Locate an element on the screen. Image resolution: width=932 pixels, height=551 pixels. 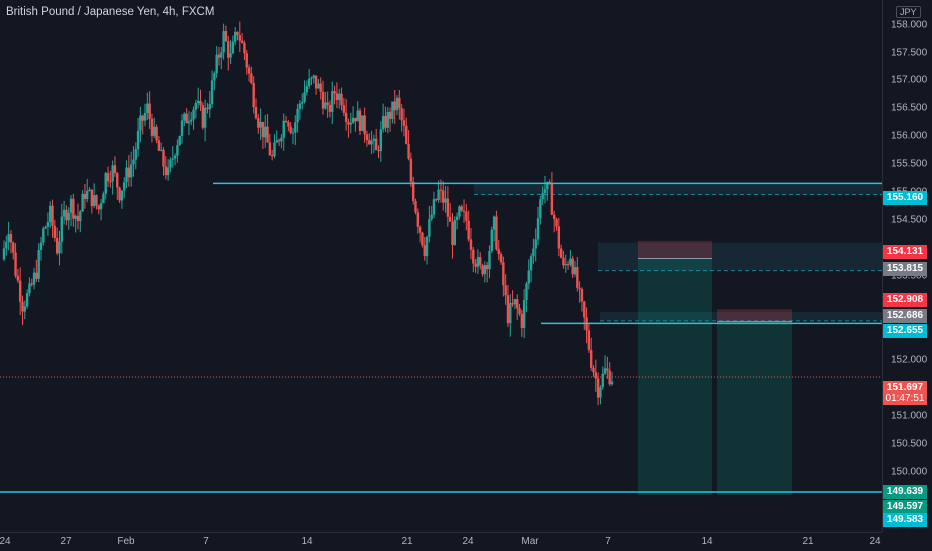
price-tick-label: 153.500 is located at coordinates (909, 276).